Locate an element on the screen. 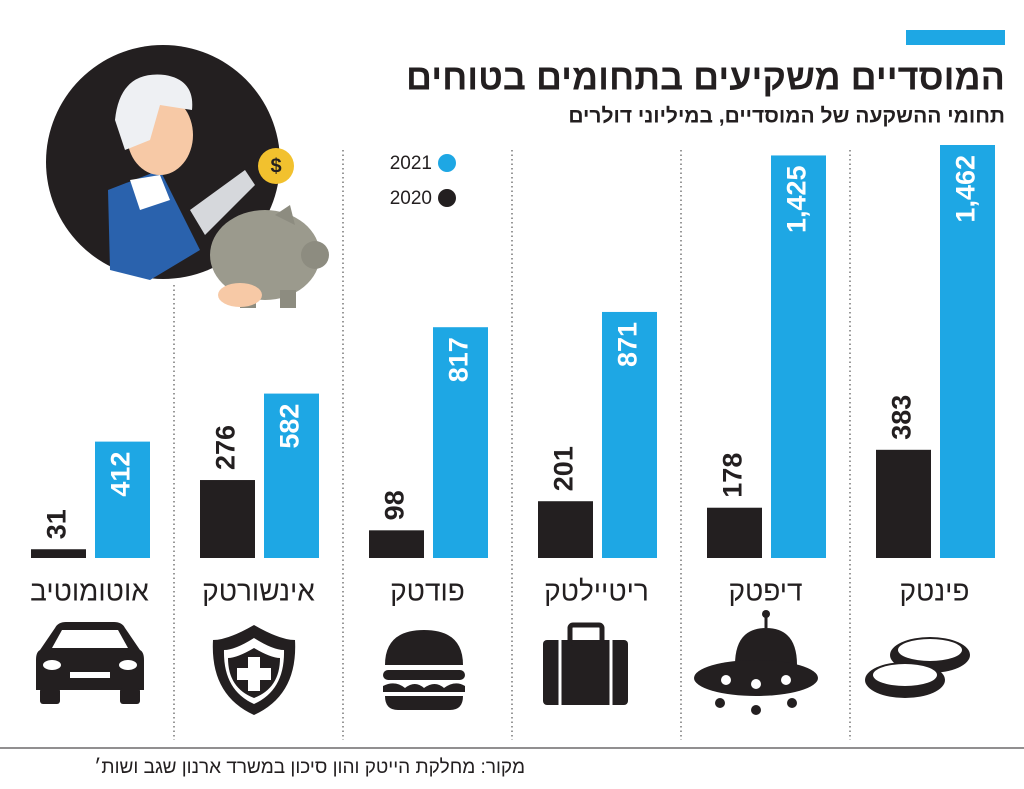  value-label: 817 is located at coordinates (459, 359).